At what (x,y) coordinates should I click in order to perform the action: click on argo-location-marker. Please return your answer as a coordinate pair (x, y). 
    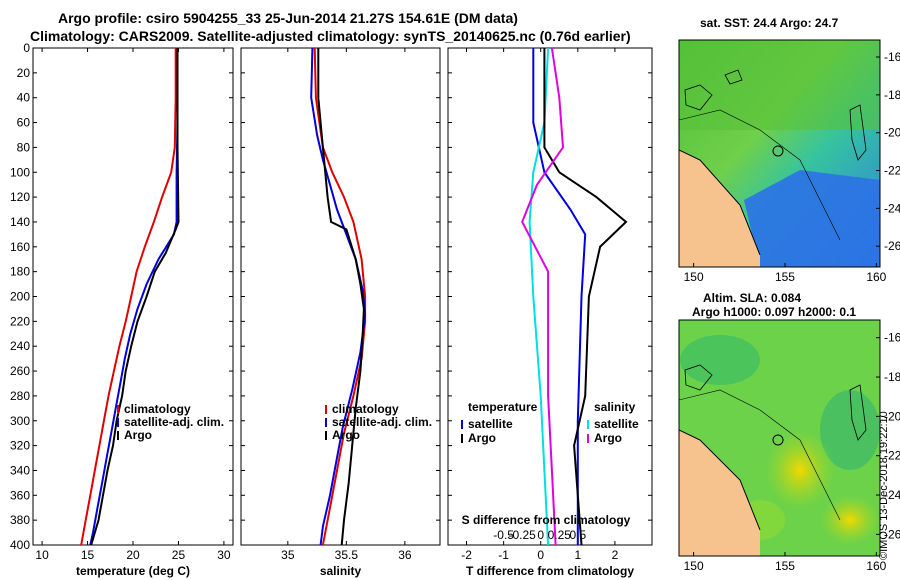
    Looking at the image, I should click on (778, 151).